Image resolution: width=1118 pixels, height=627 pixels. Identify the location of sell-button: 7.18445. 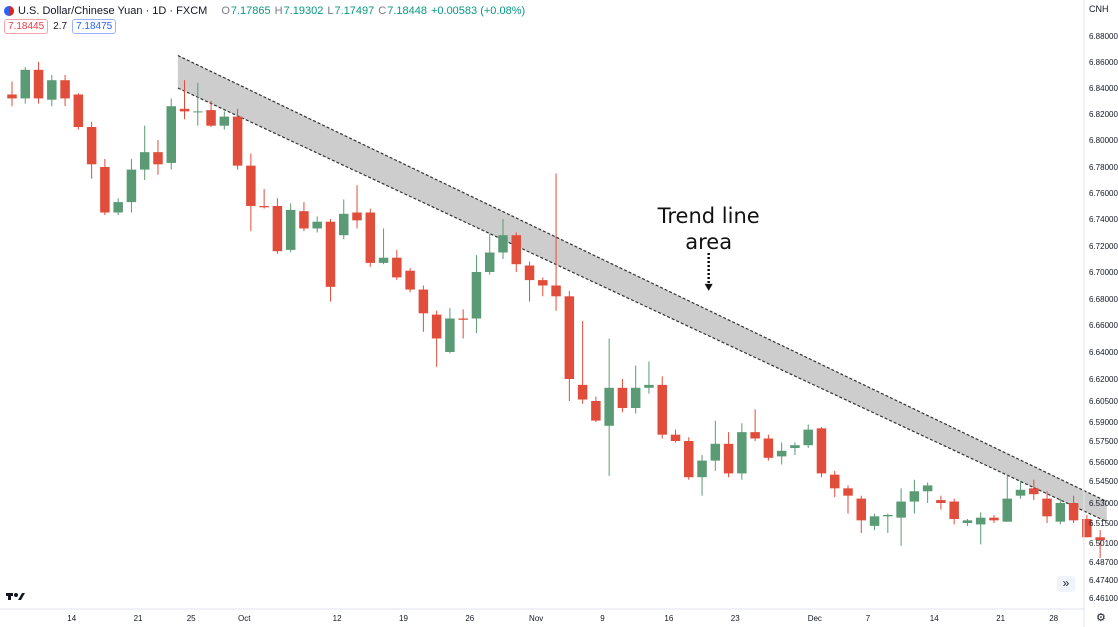
(26, 26).